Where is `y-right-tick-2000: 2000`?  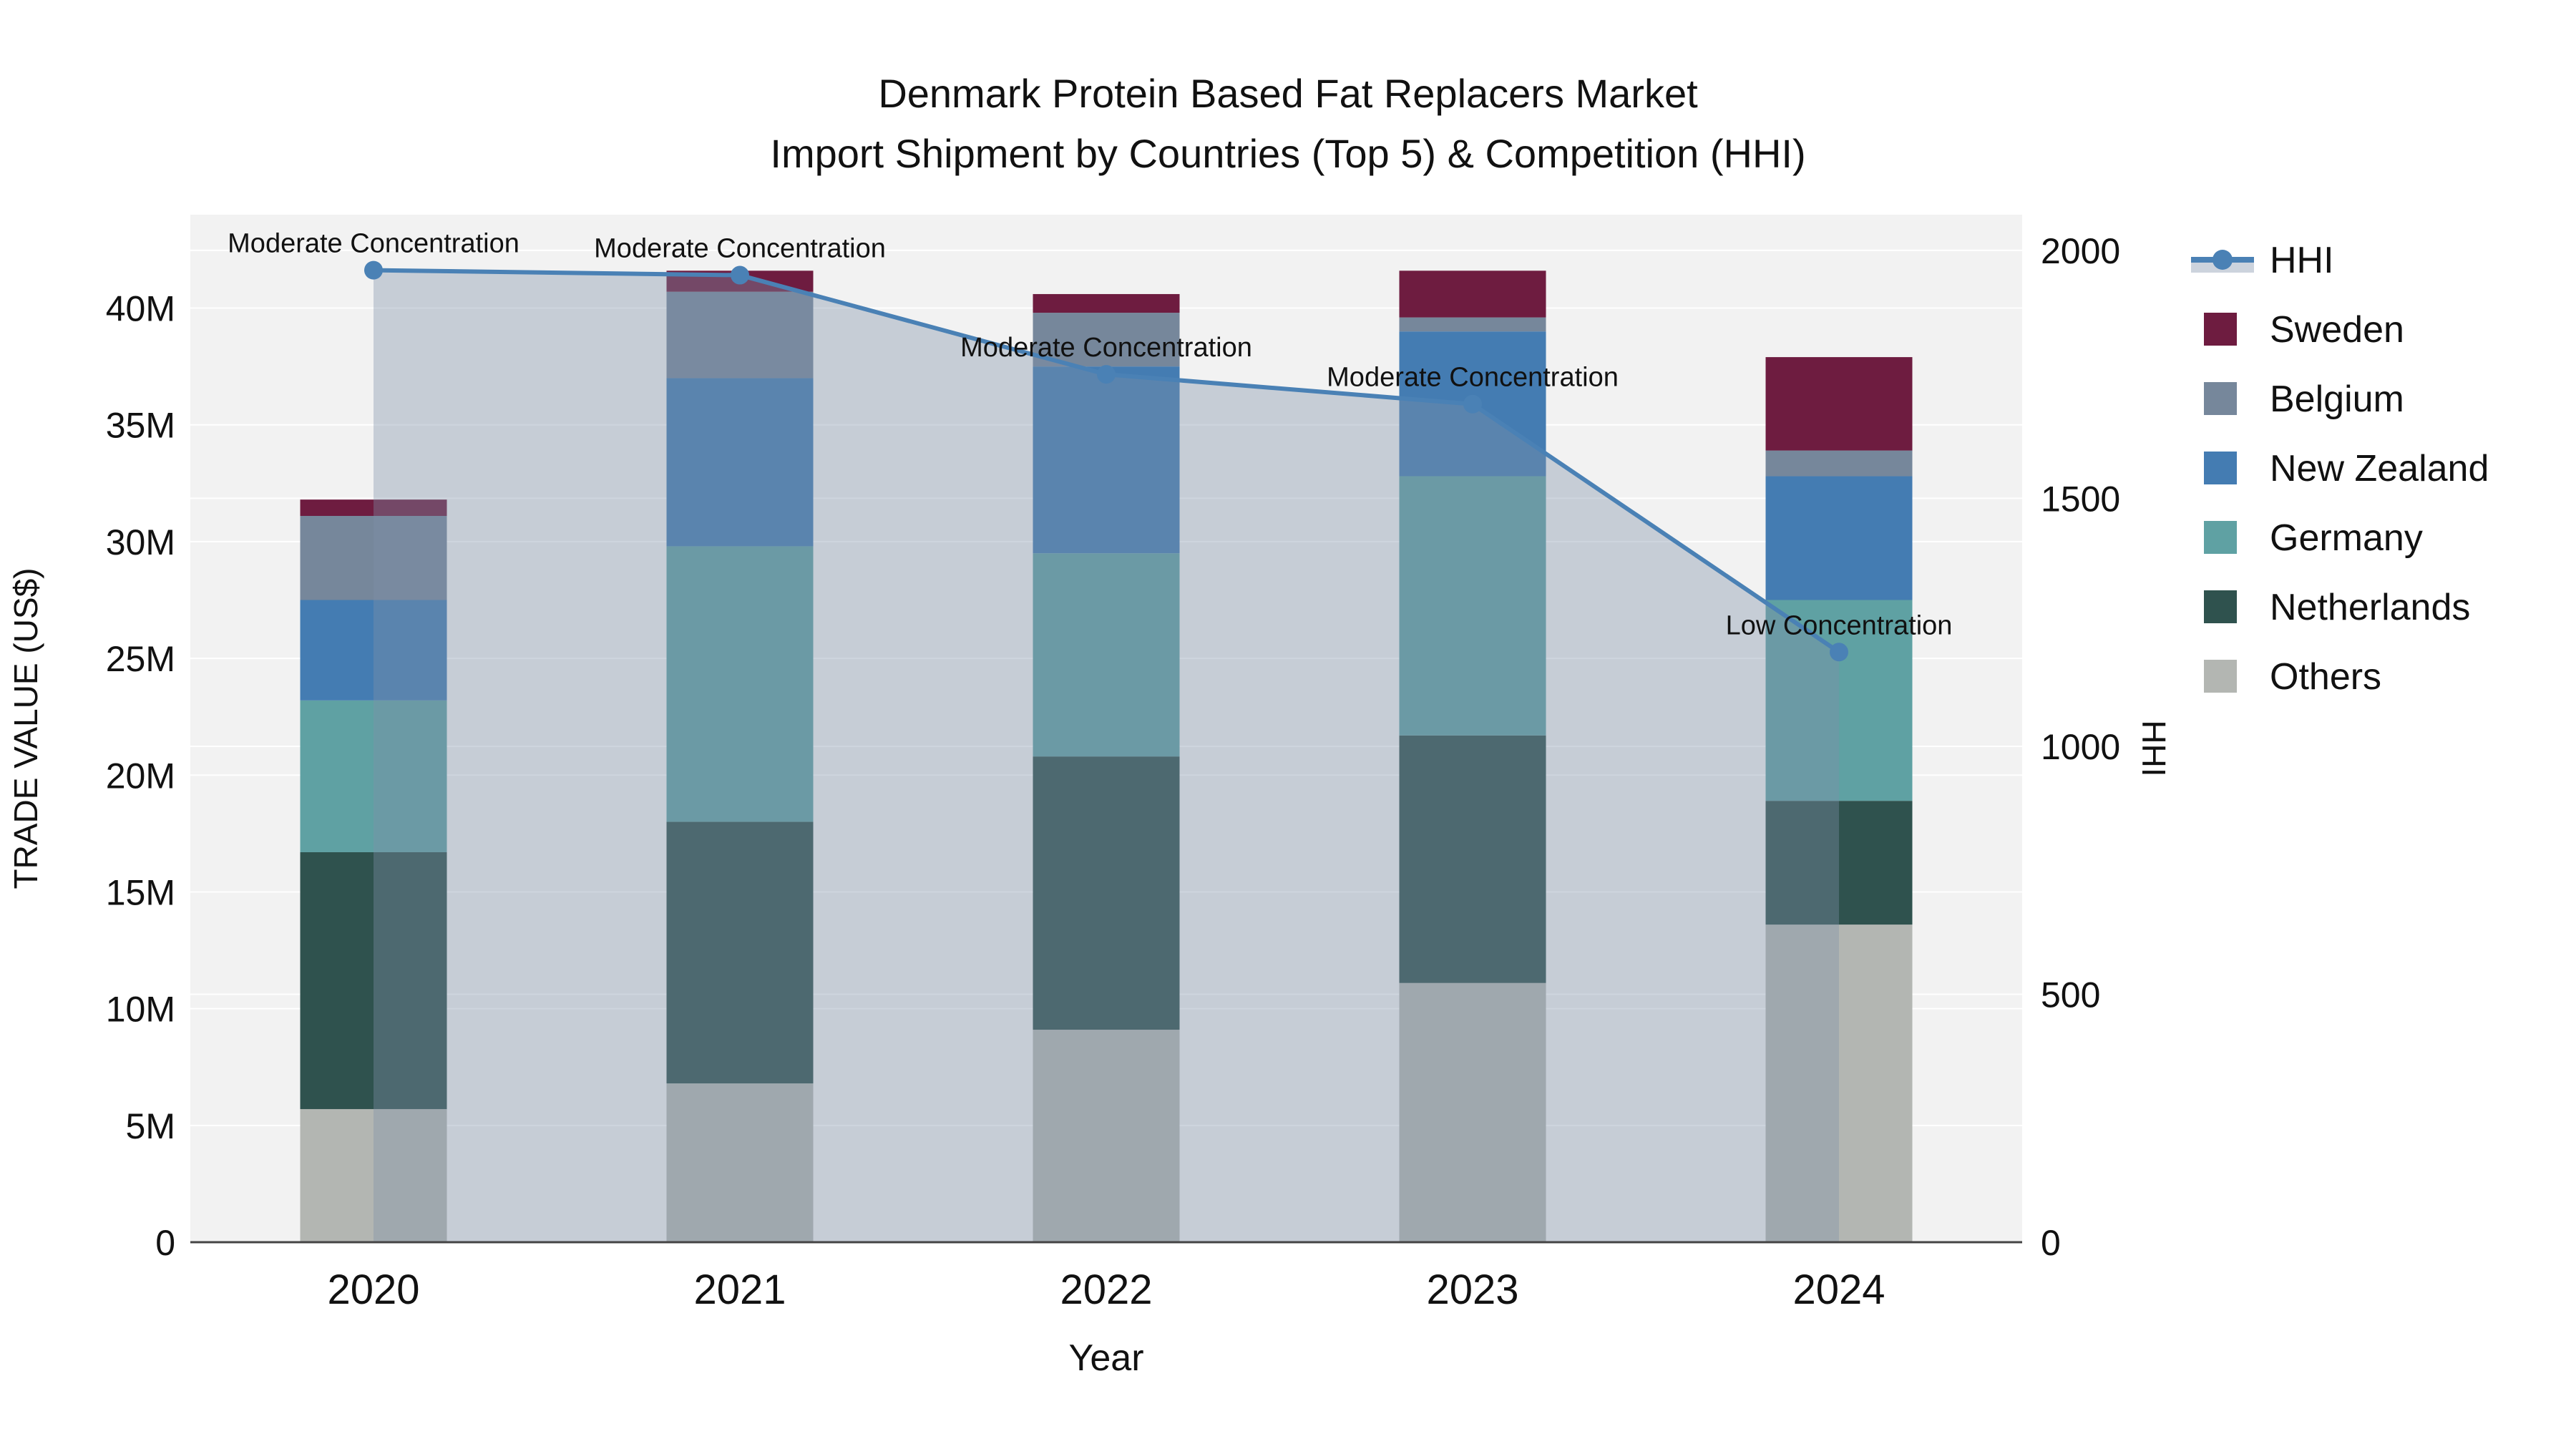 y-right-tick-2000: 2000 is located at coordinates (2080, 251).